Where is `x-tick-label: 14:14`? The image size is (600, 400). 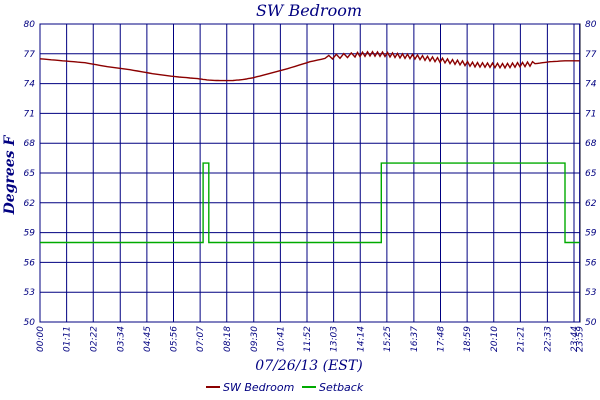
x-tick-label: 14:14 is located at coordinates (361, 339).